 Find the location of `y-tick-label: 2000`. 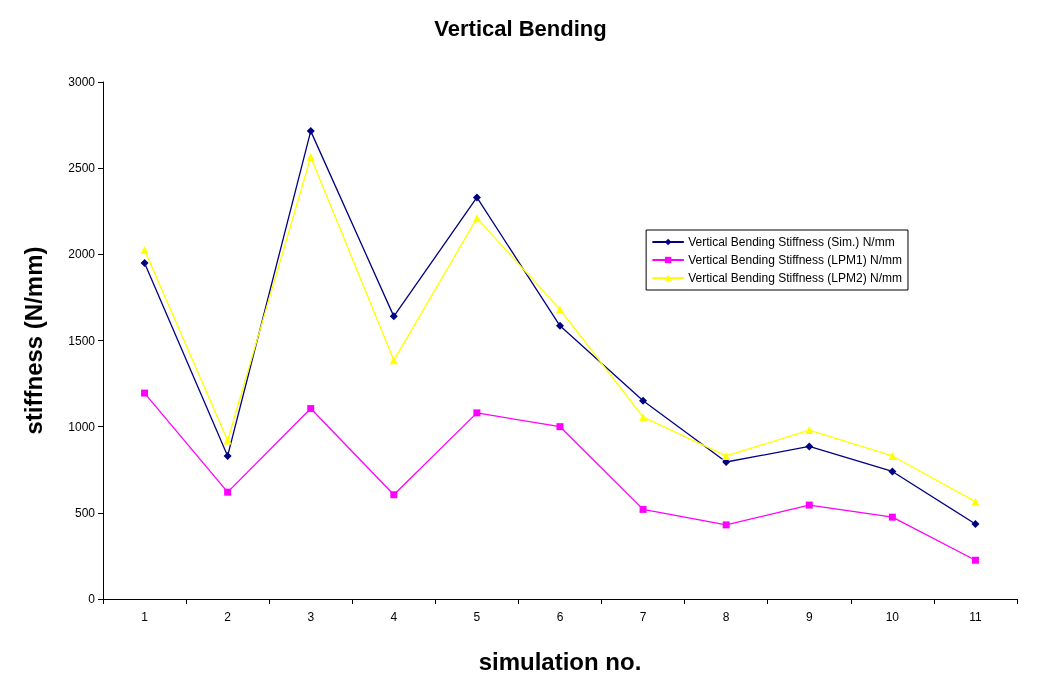

y-tick-label: 2000 is located at coordinates (82, 254).